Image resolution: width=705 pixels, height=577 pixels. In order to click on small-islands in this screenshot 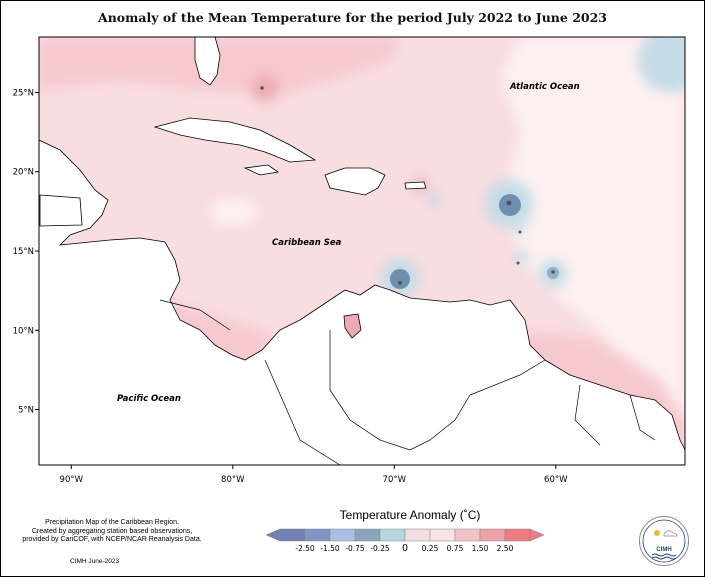, I will do `click(407, 185)`.